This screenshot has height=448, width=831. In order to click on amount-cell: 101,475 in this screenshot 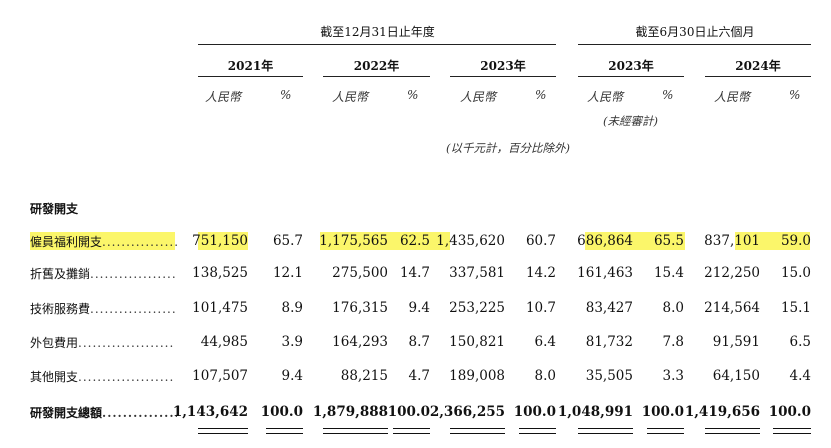, I will do `click(220, 308)`.